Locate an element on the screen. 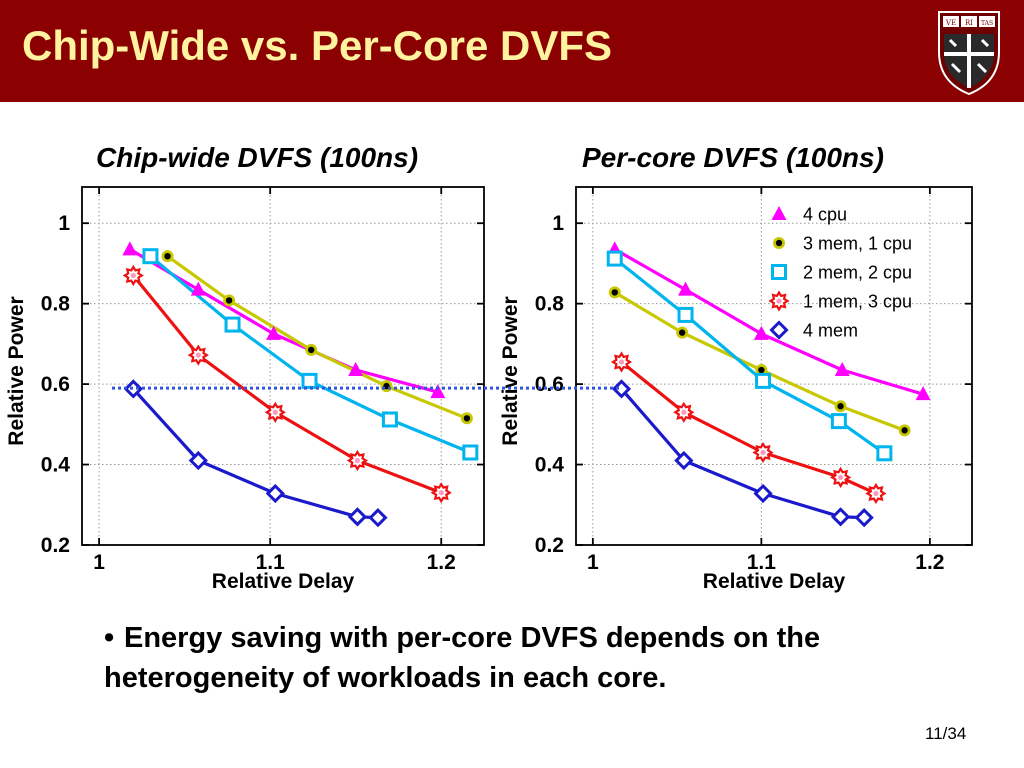 This screenshot has width=1024, height=768. chart2-x-axis-label: Relative Delay is located at coordinates (774, 581).